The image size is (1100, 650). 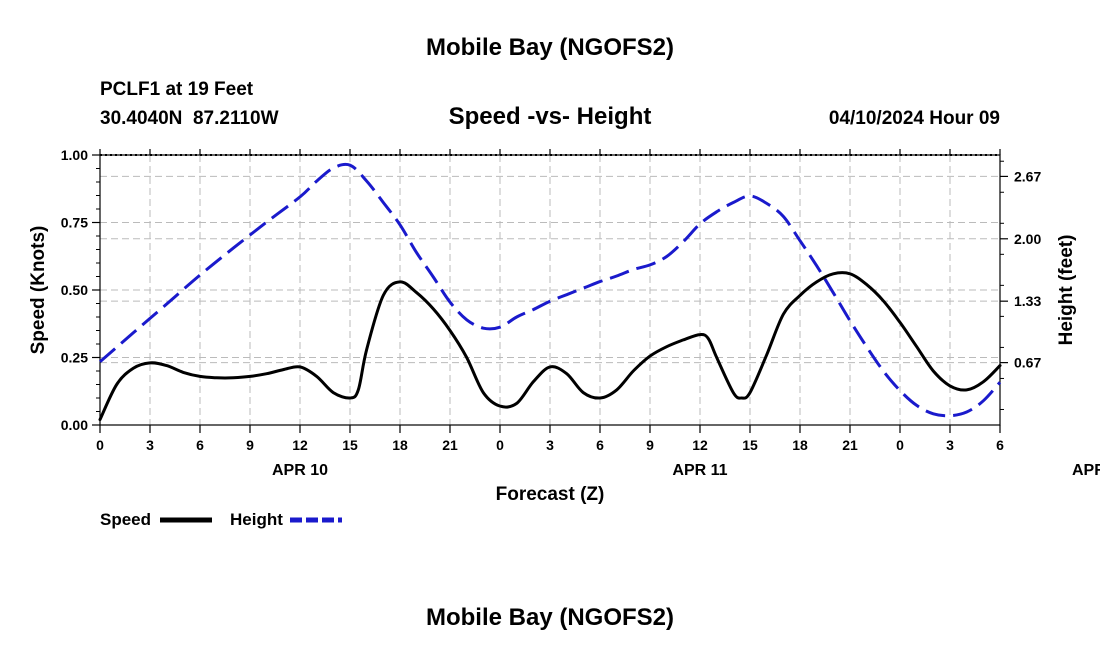 What do you see at coordinates (1027, 301) in the screenshot?
I see `y-right-tick-label: 1.33` at bounding box center [1027, 301].